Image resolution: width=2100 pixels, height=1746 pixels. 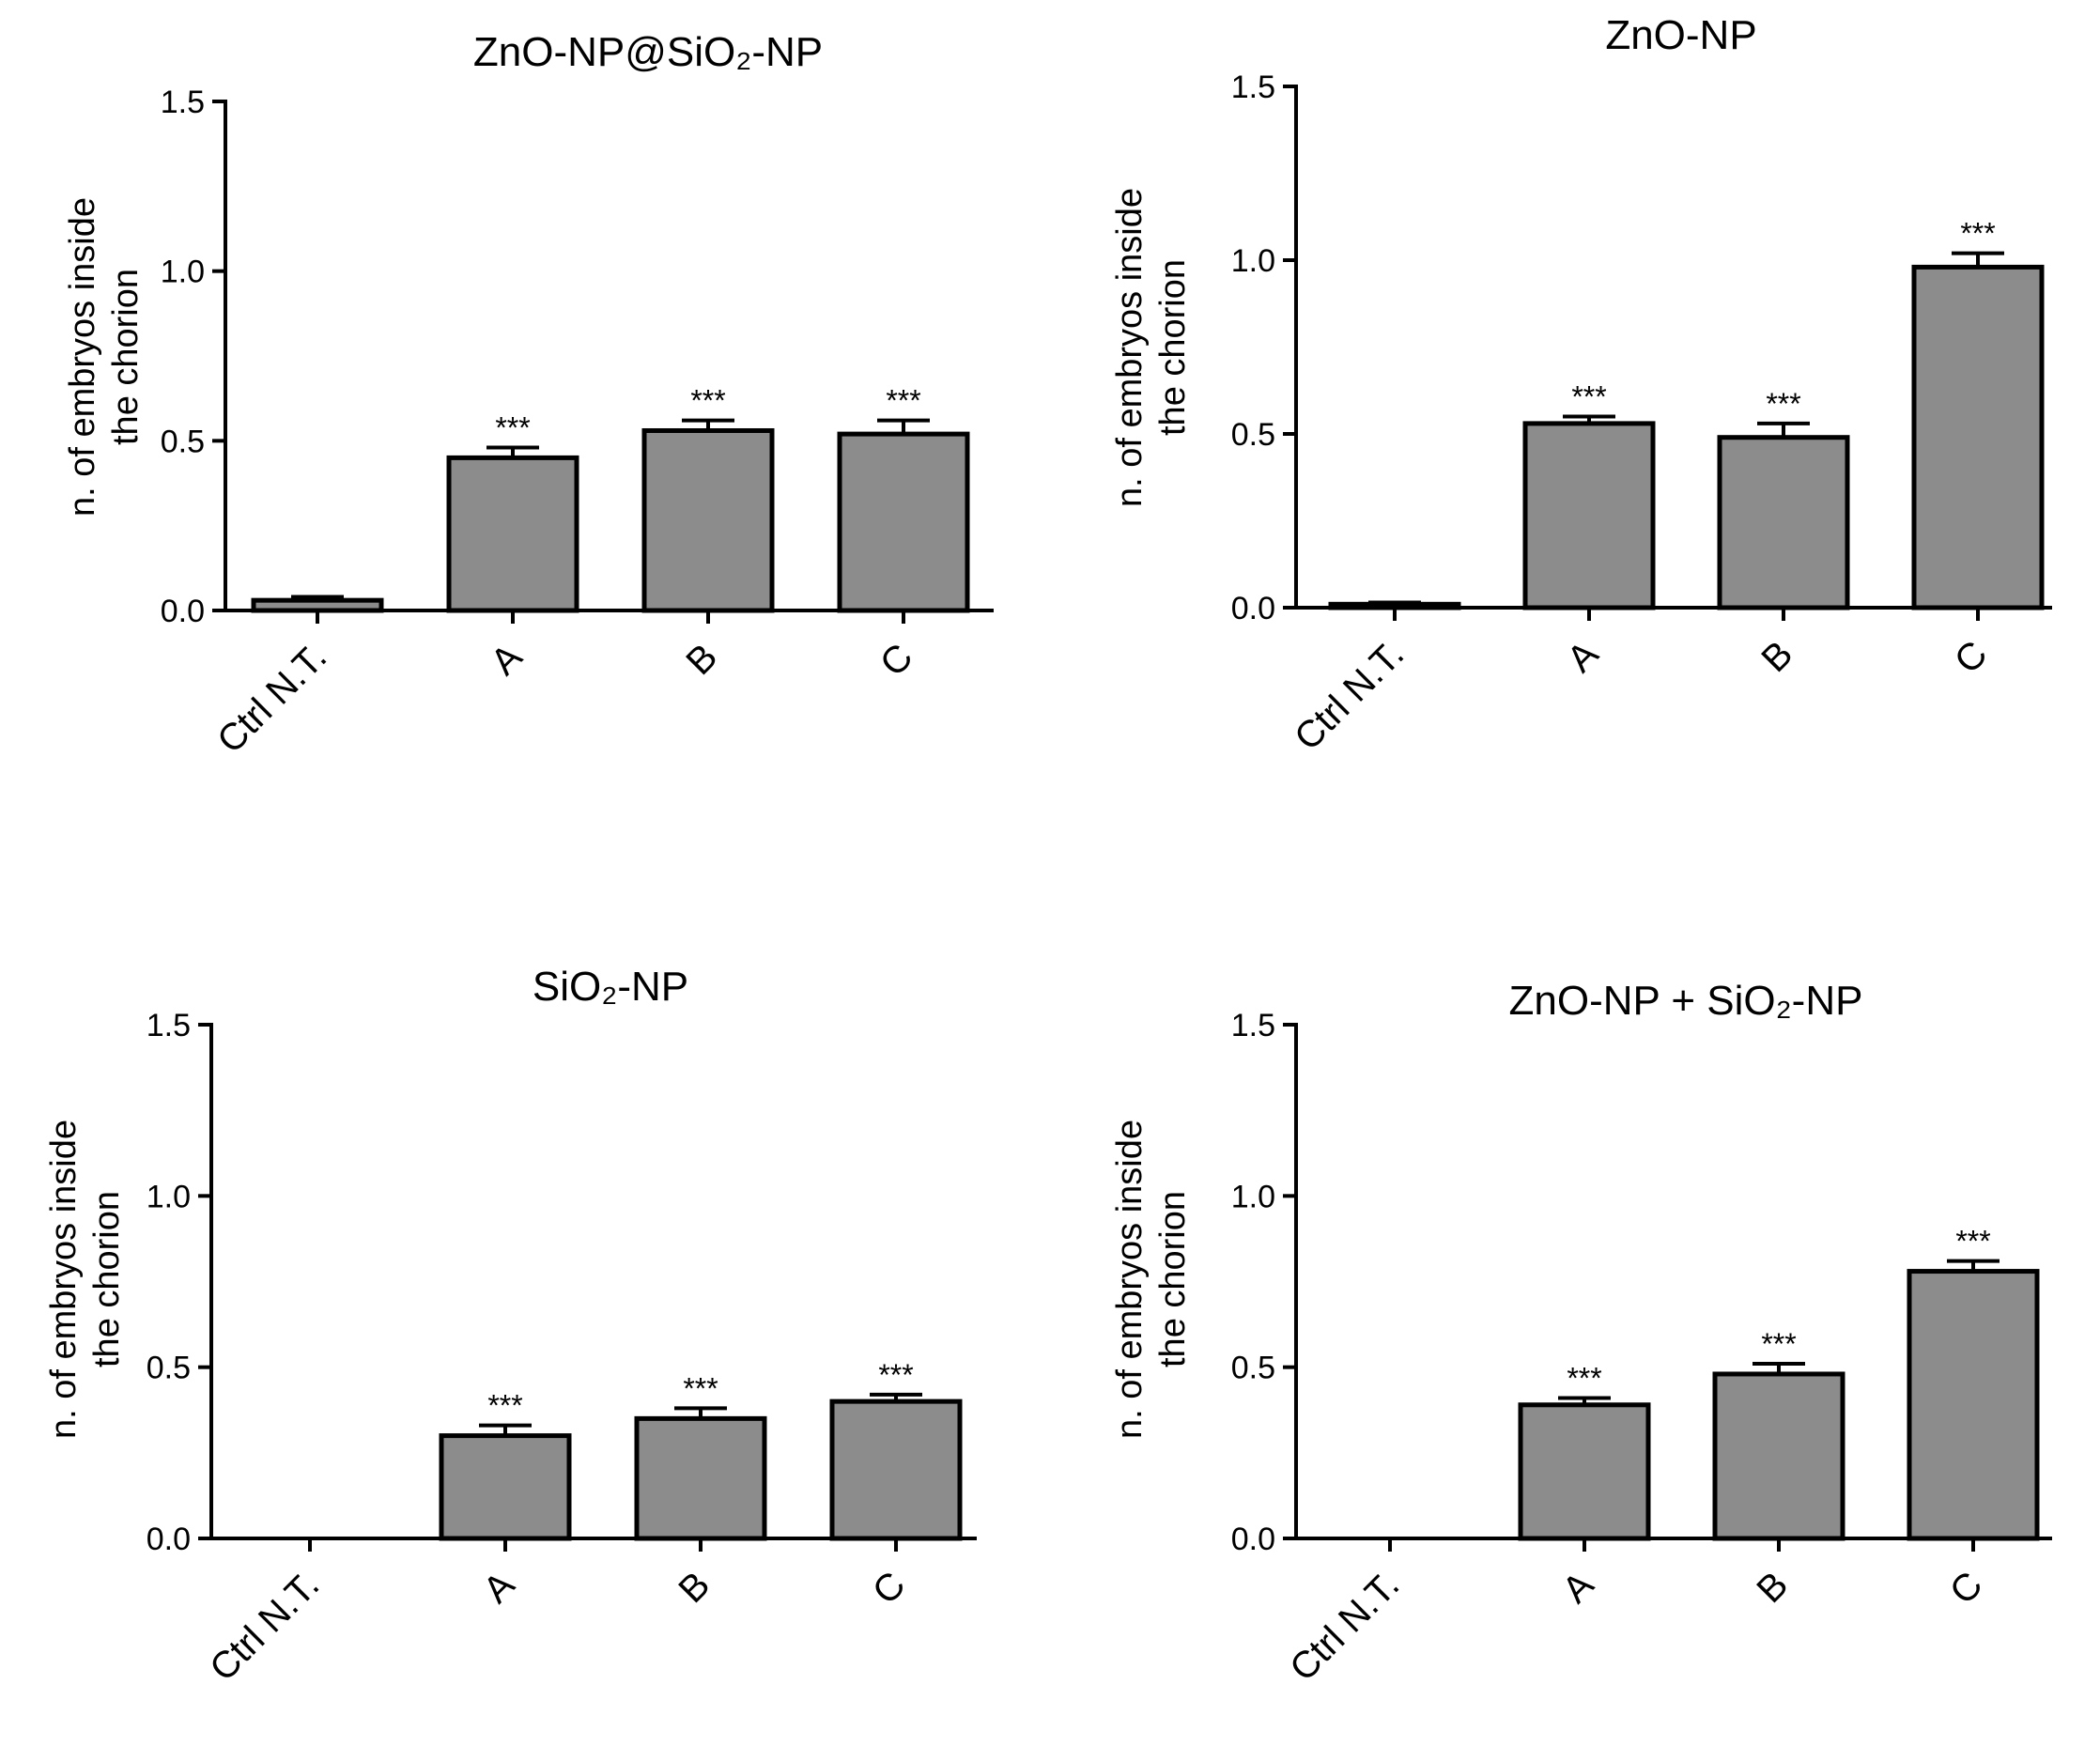 I want to click on chart-title: ZnO-NP + SiO₂-NP, so click(x=1686, y=1001).